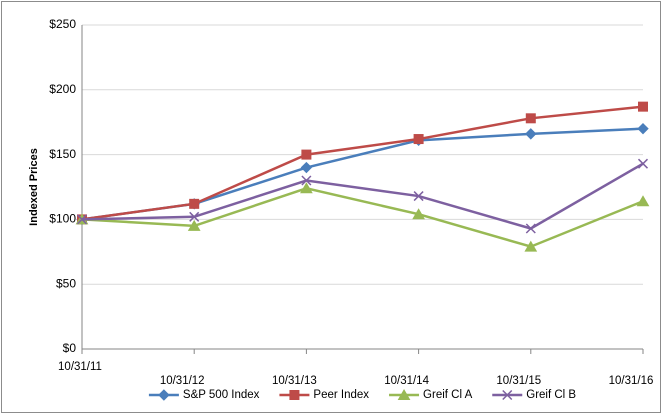  I want to click on y-tick-label: $250, so click(62, 24).